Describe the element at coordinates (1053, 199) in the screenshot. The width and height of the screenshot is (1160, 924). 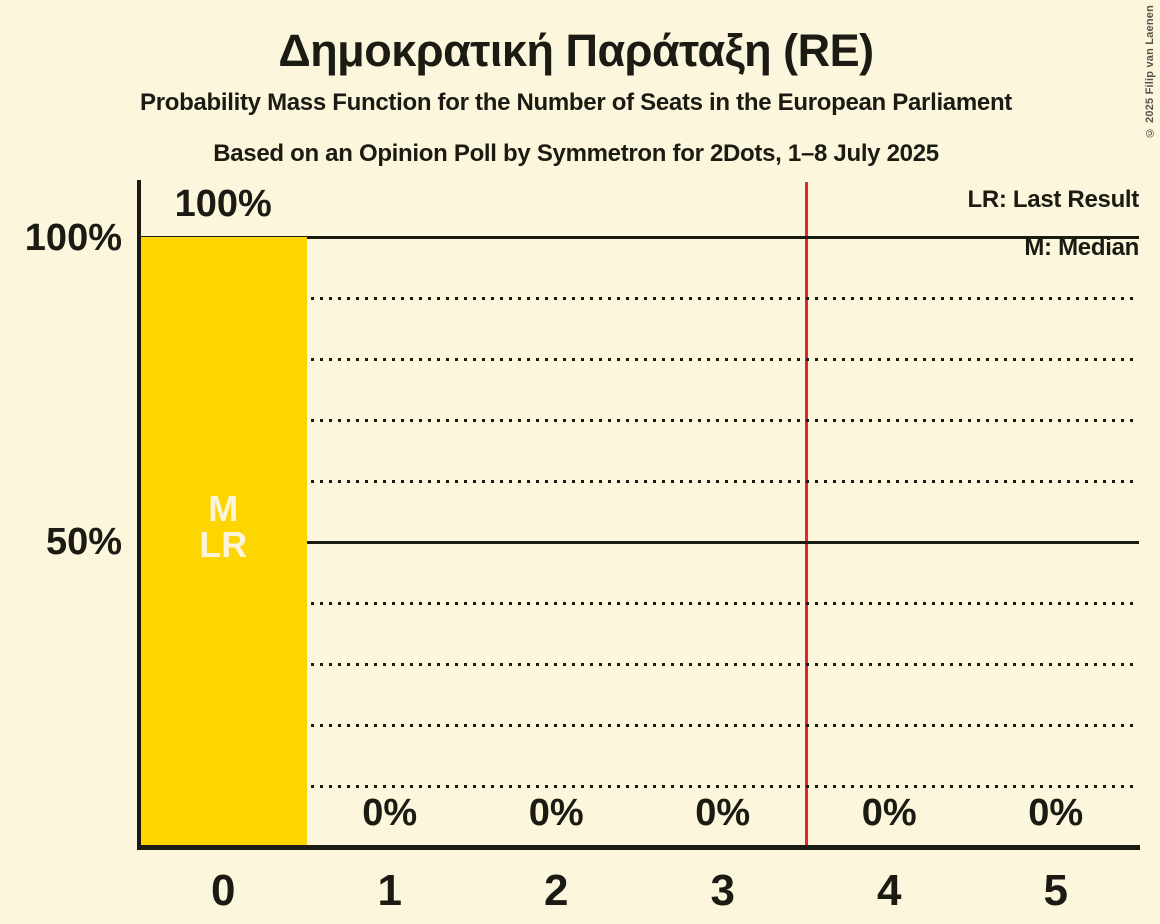
I see `legend-last-result: LR: Last Result` at that location.